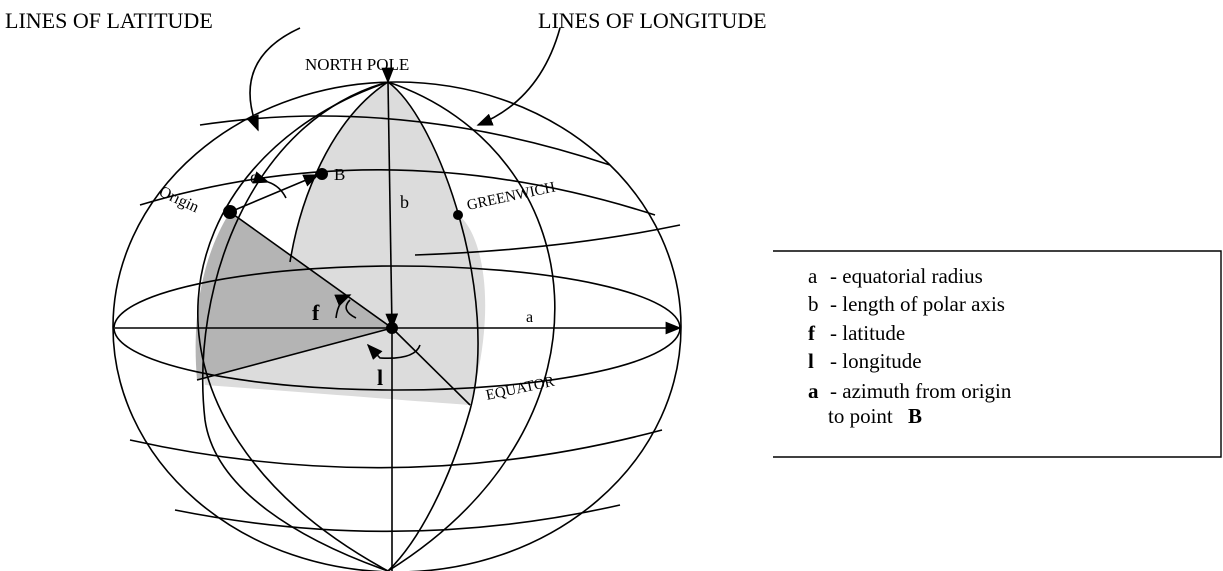 This screenshot has width=1223, height=571. I want to click on legend-symbol: f, so click(812, 333).